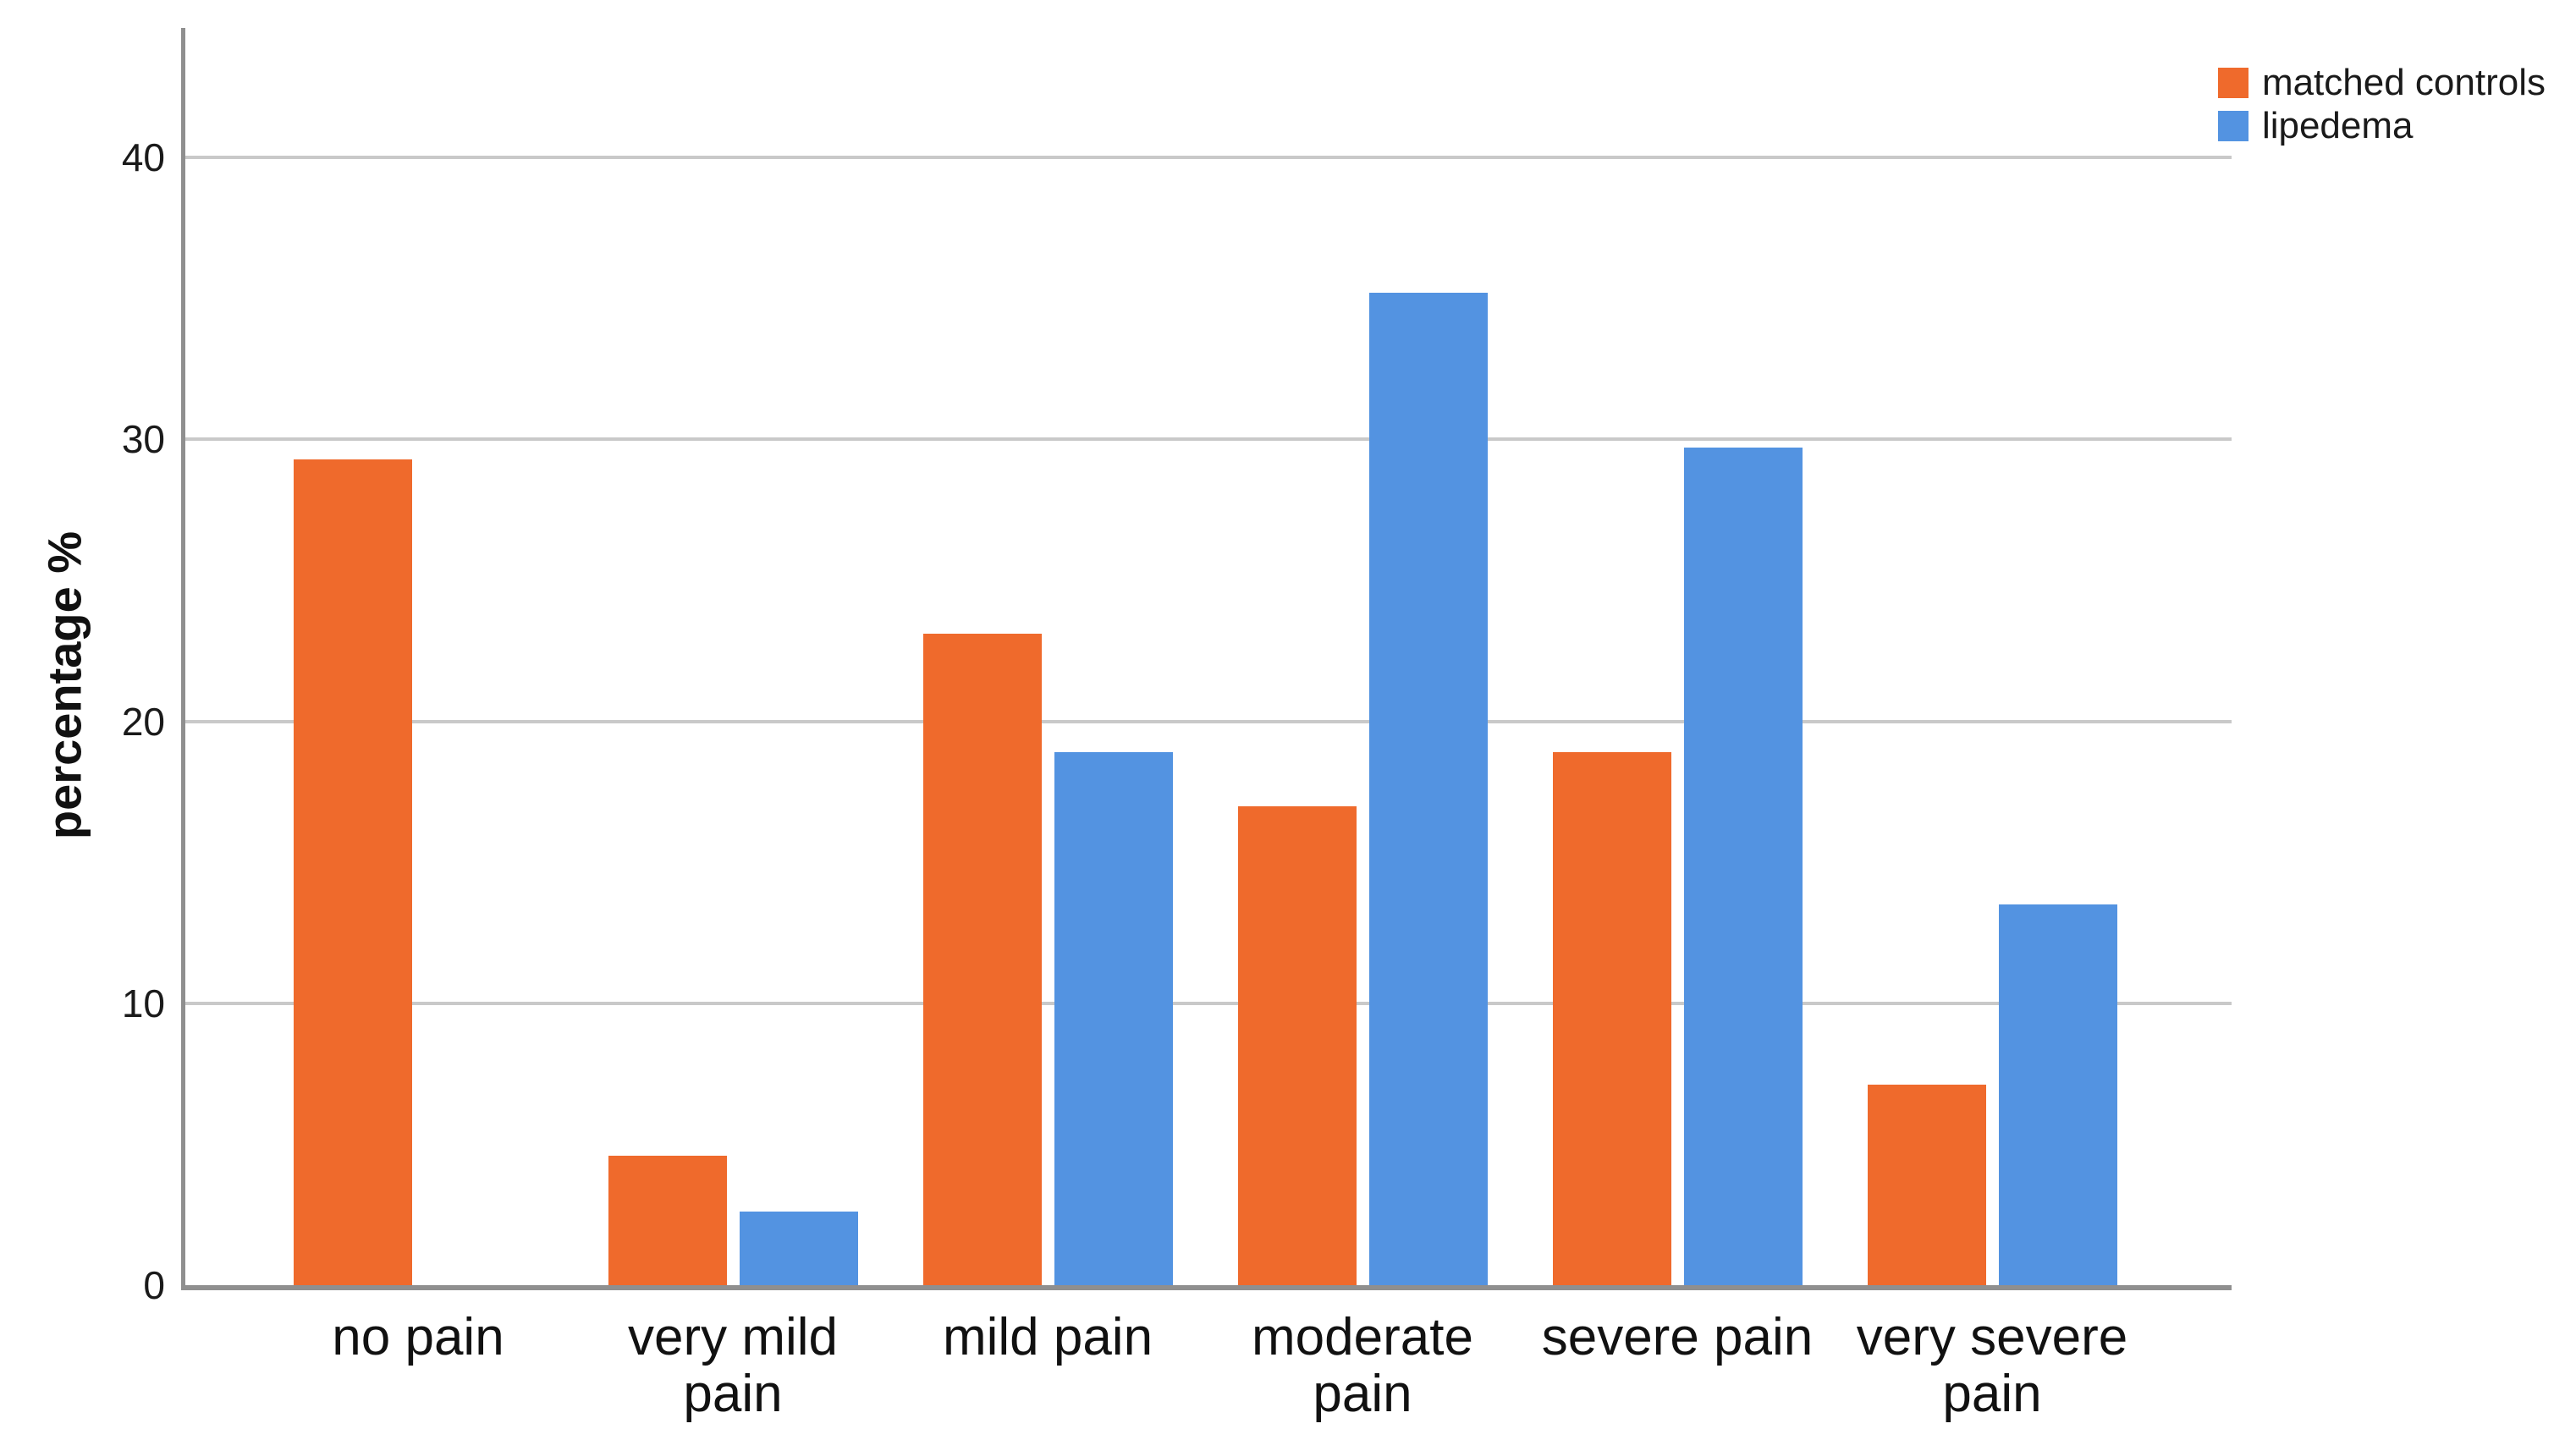 Image resolution: width=2576 pixels, height=1440 pixels. I want to click on category-label-very-mild-pain: very mild pain, so click(733, 1365).